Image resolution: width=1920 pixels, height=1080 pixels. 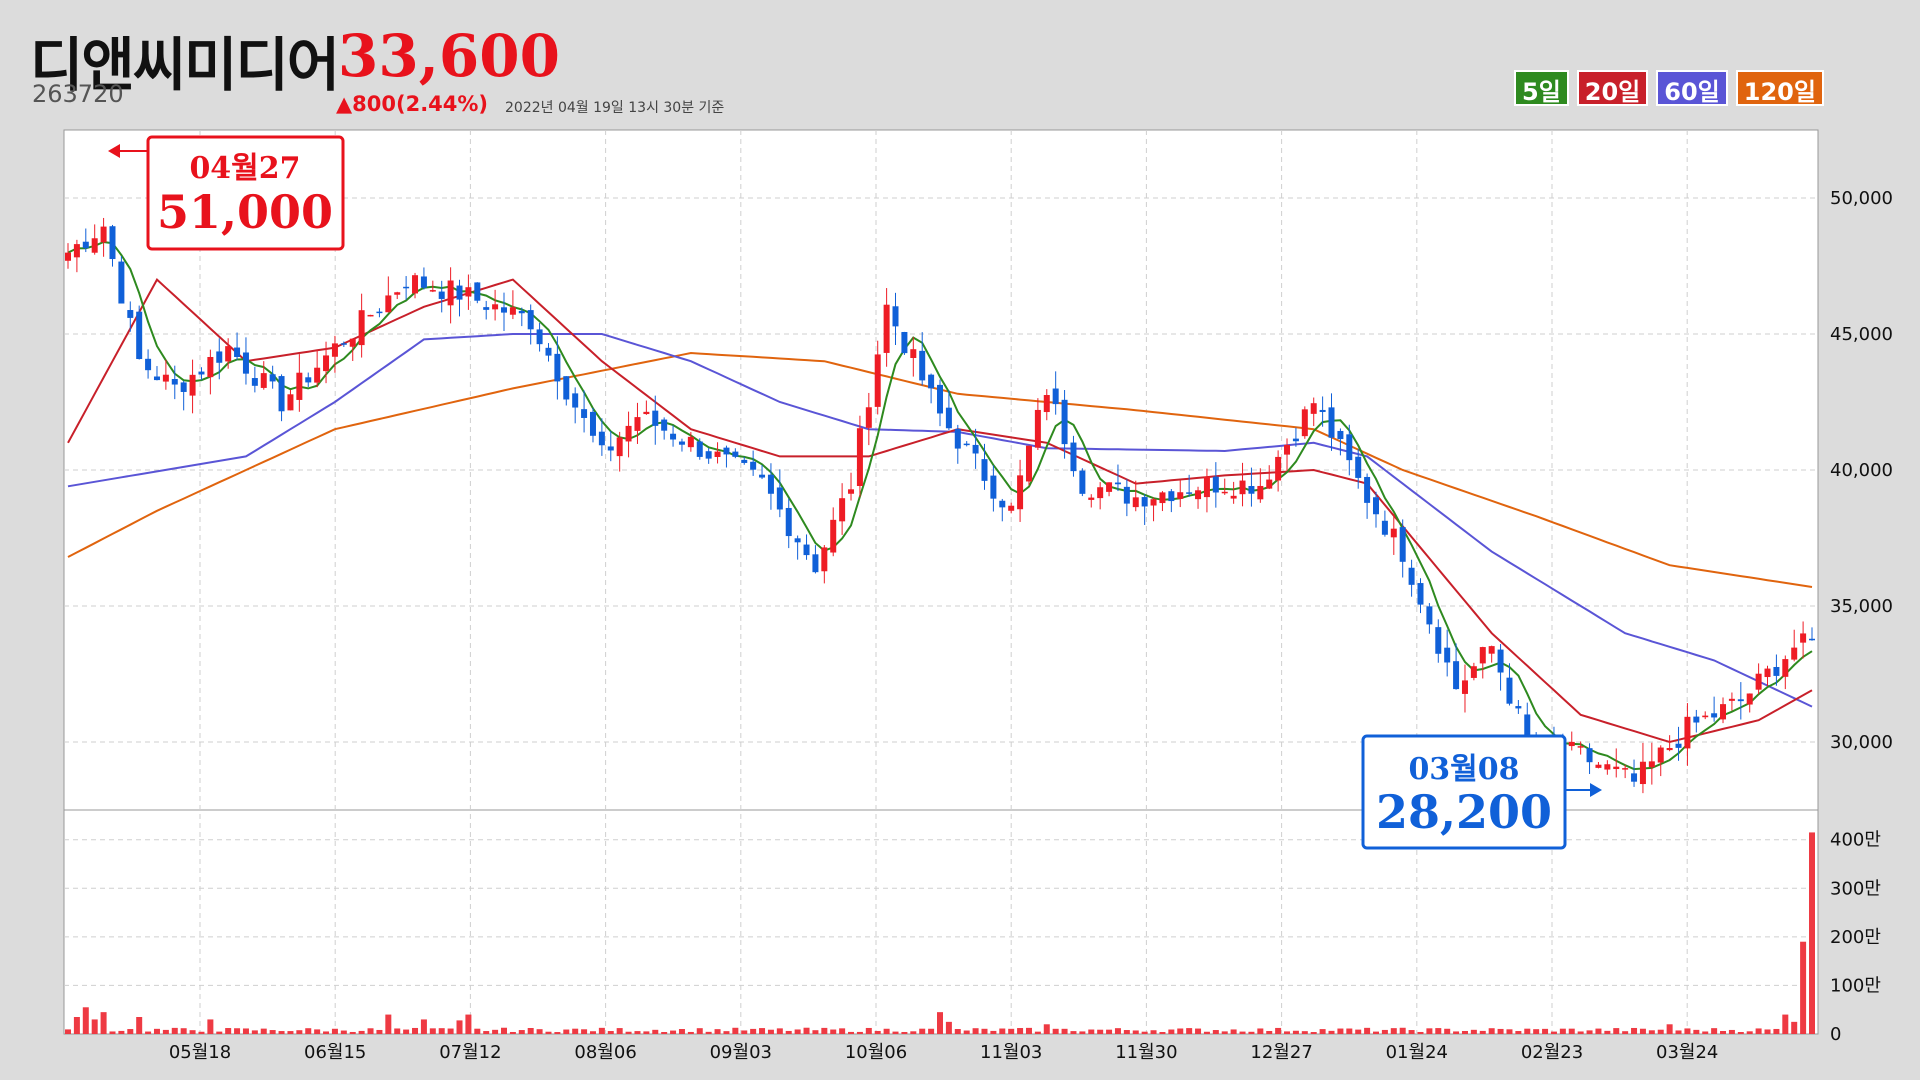 What do you see at coordinates (1779, 88) in the screenshot?
I see `legend-ma120: 120일` at bounding box center [1779, 88].